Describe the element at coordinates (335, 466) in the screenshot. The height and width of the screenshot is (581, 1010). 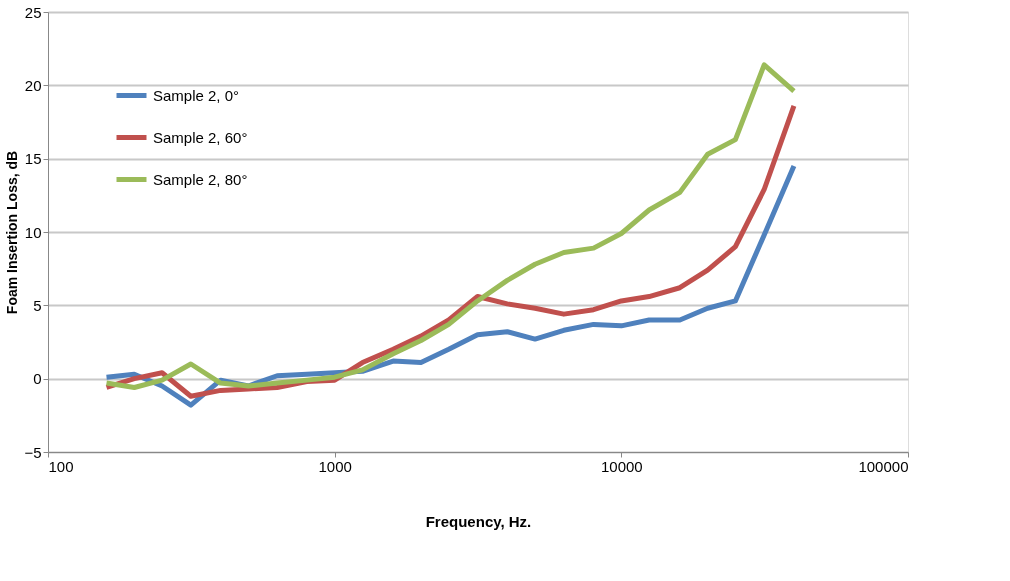
I see `x-tick-label: 1000` at that location.